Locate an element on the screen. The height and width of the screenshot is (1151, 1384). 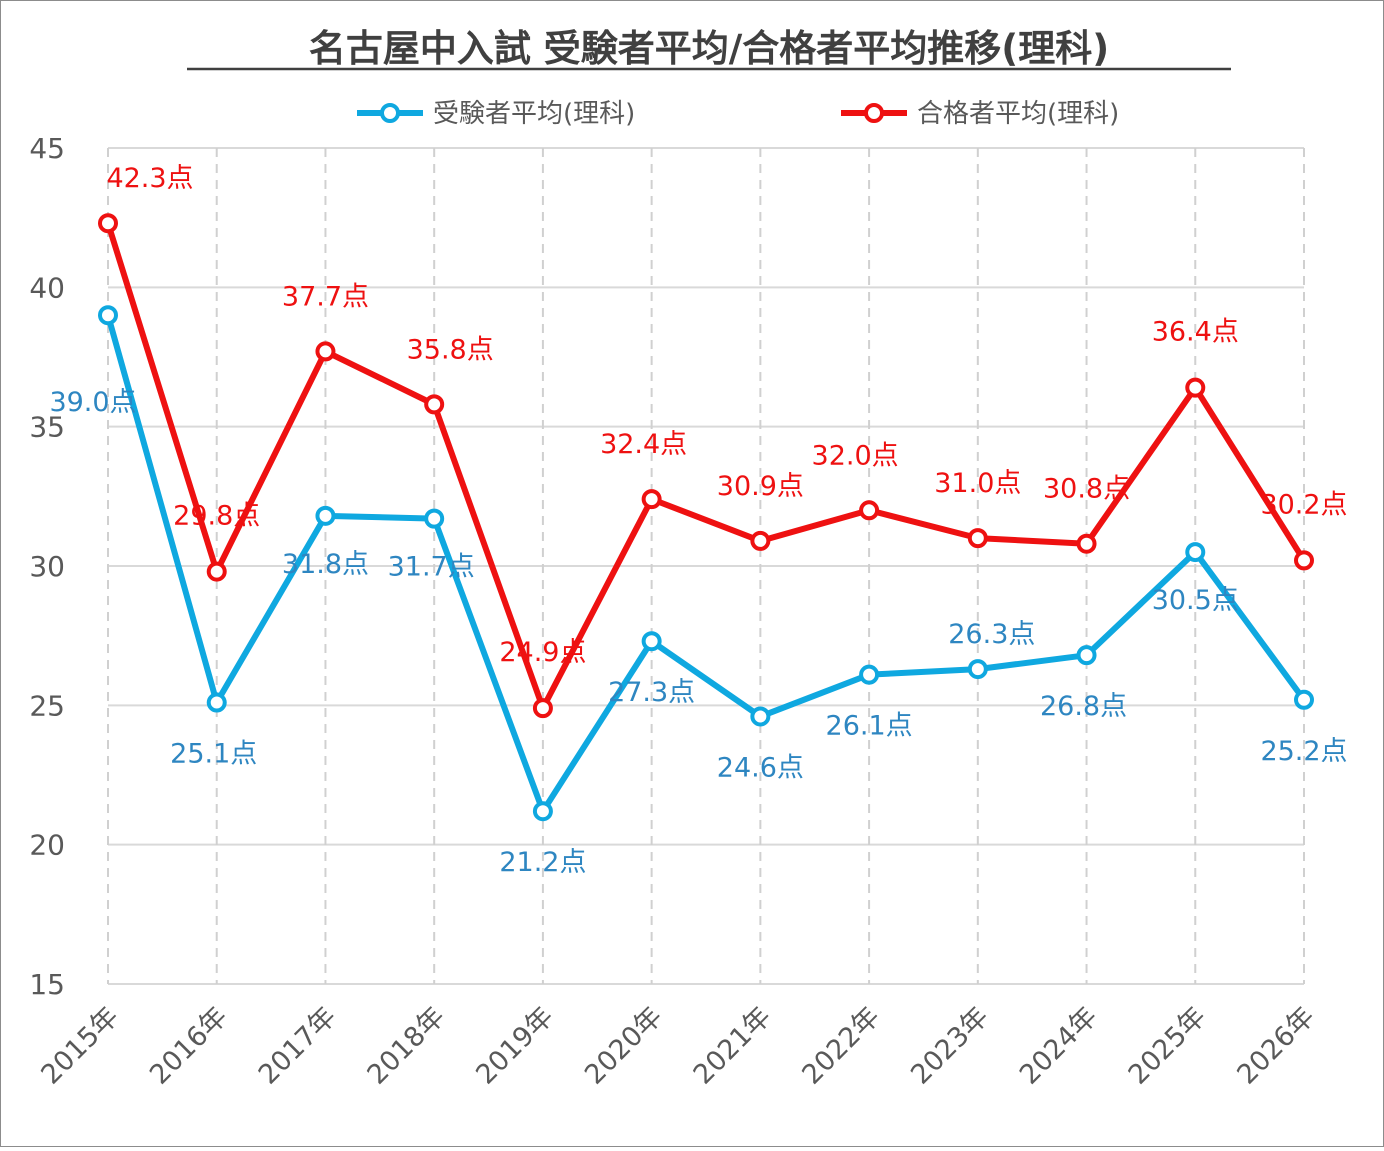
chart-title: 名古屋中入試 受験者平均/合格者平均推移(理科) is located at coordinates (709, 48).